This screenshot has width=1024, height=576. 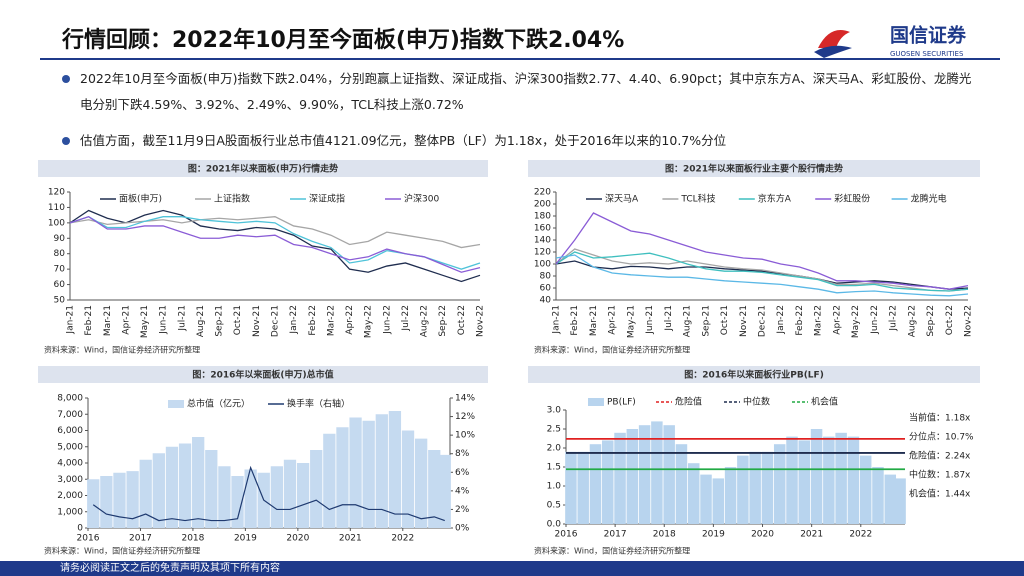 What do you see at coordinates (70, 399) in the screenshot?
I see `y-tick-label: 8,000` at bounding box center [70, 399].